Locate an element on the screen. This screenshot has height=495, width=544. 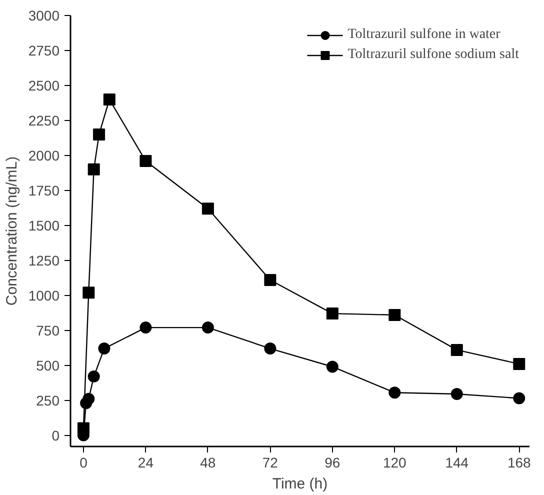
y-tick-label: 250 is located at coordinates (48, 400).